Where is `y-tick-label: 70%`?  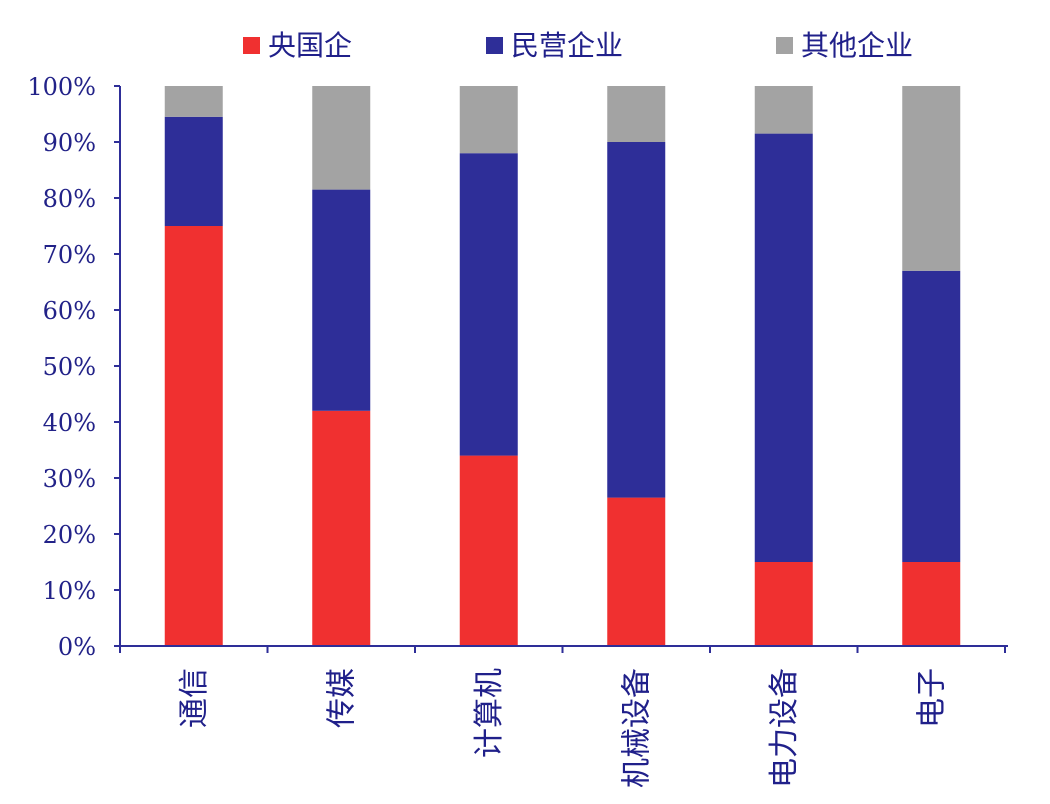
y-tick-label: 70% is located at coordinates (69, 255).